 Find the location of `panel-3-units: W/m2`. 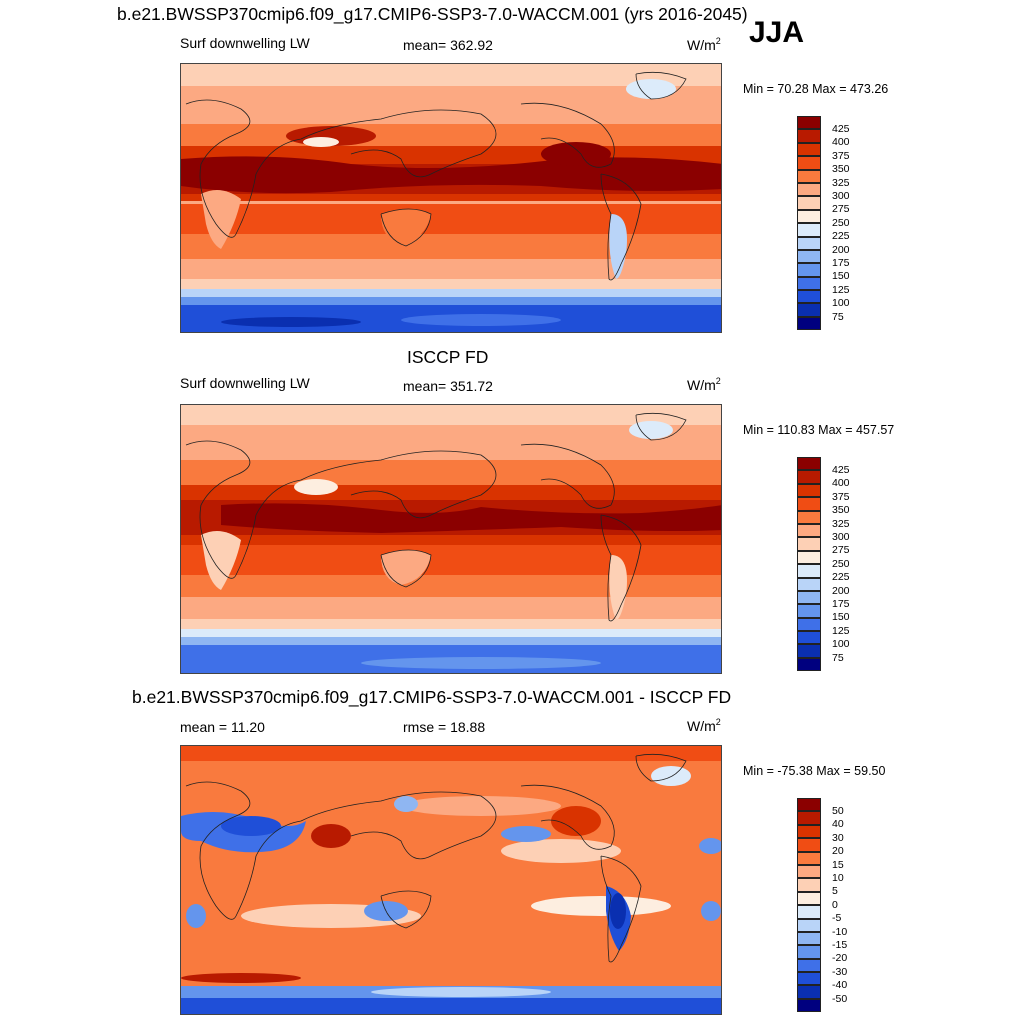

panel-3-units: W/m2 is located at coordinates (704, 725).